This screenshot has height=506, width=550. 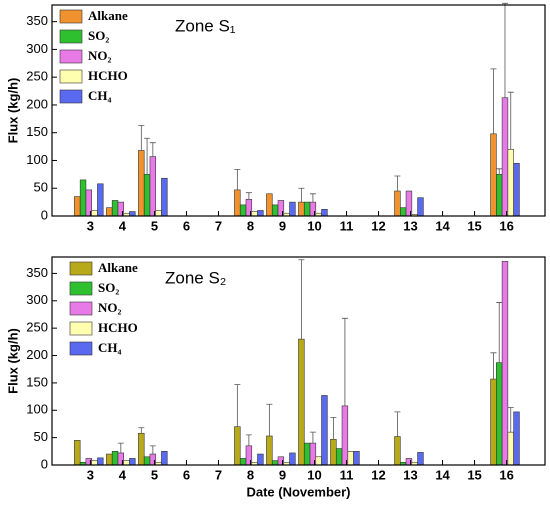 I want to click on y-tick-label: 100, so click(x=37, y=159).